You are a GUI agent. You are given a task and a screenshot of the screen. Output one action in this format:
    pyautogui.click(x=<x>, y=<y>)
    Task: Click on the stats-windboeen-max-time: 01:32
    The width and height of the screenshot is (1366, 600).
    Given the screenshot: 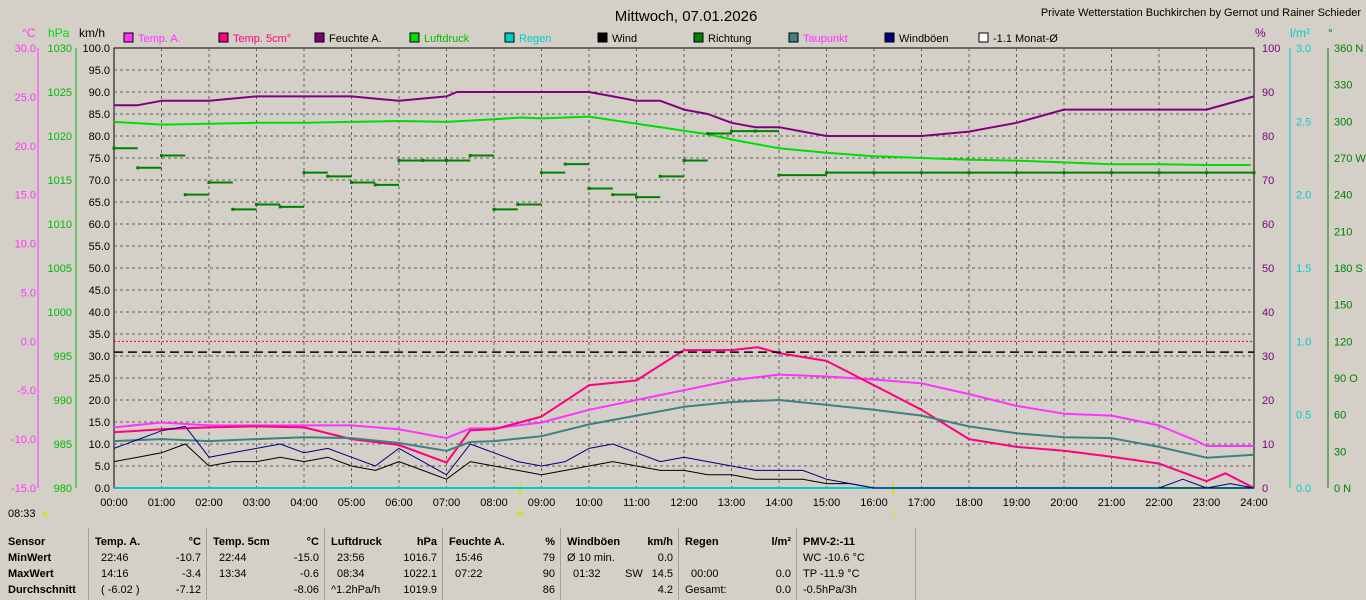 What is the action you would take?
    pyautogui.click(x=587, y=574)
    